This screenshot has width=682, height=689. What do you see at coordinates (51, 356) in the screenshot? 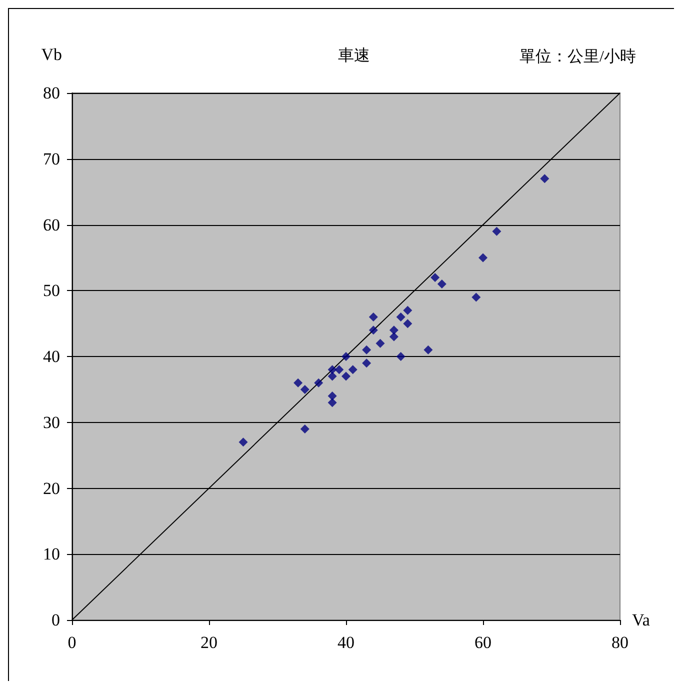
I see `y-tick-label: 40` at bounding box center [51, 356].